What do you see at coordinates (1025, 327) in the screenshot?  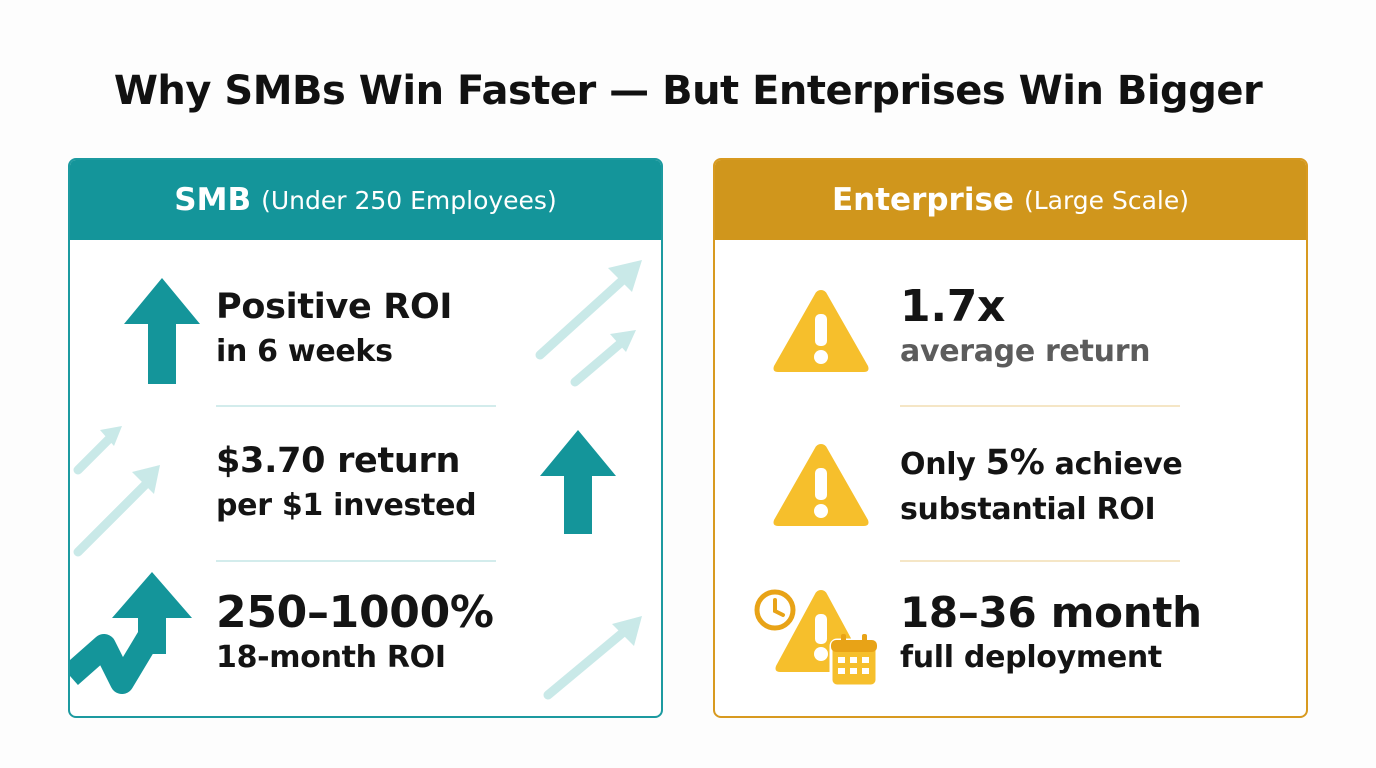 I see `enterprise-item-average-return: 1.7x average return` at bounding box center [1025, 327].